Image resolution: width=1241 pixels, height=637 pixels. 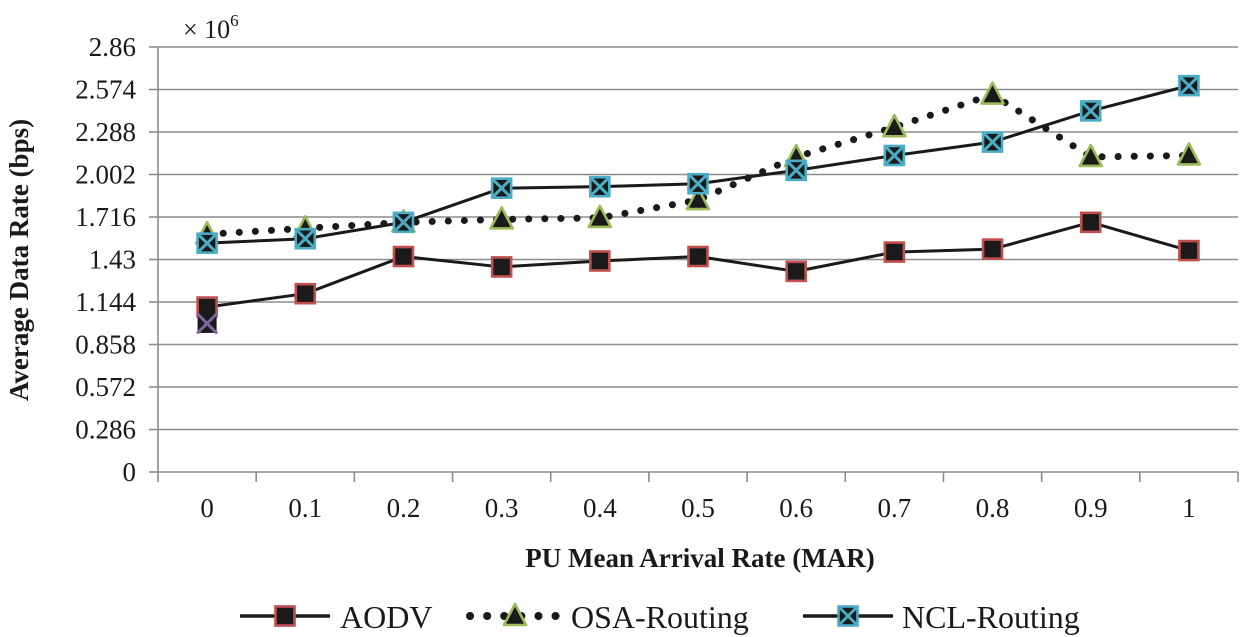 What do you see at coordinates (386, 617) in the screenshot?
I see `legend-label: AODV` at bounding box center [386, 617].